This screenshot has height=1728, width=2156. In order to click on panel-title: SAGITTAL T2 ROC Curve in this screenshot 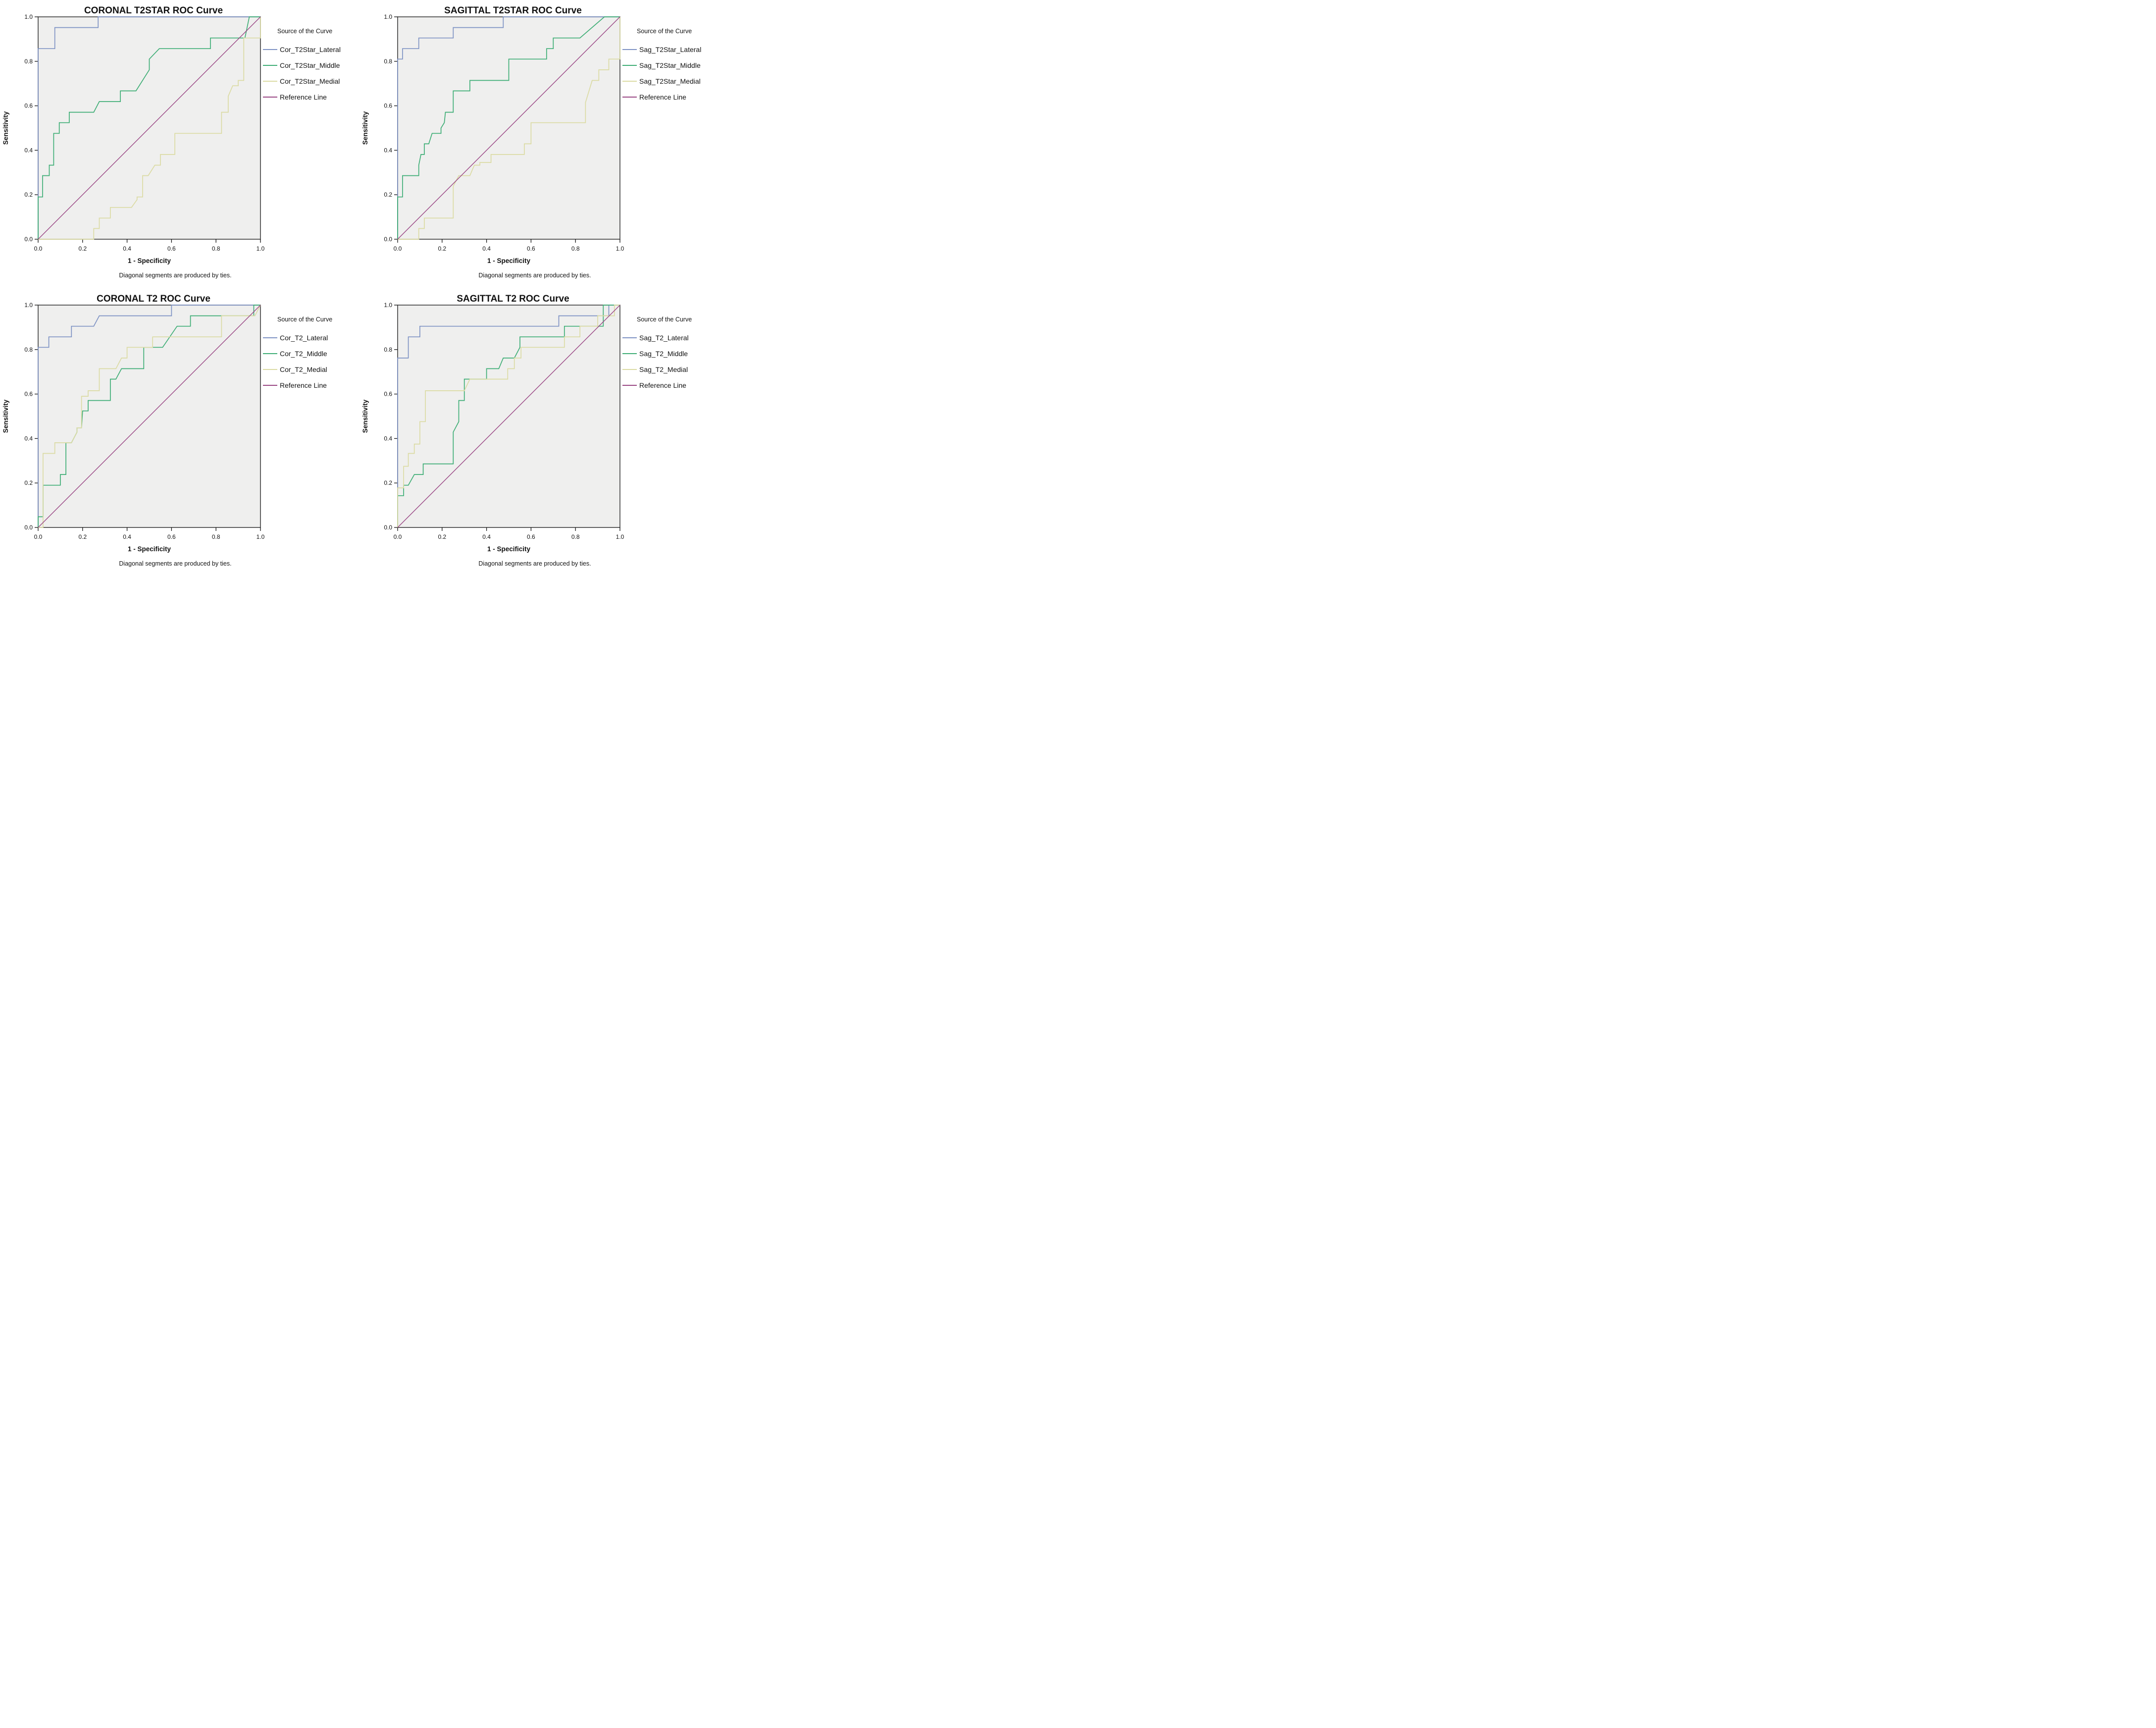, I will do `click(513, 299)`.